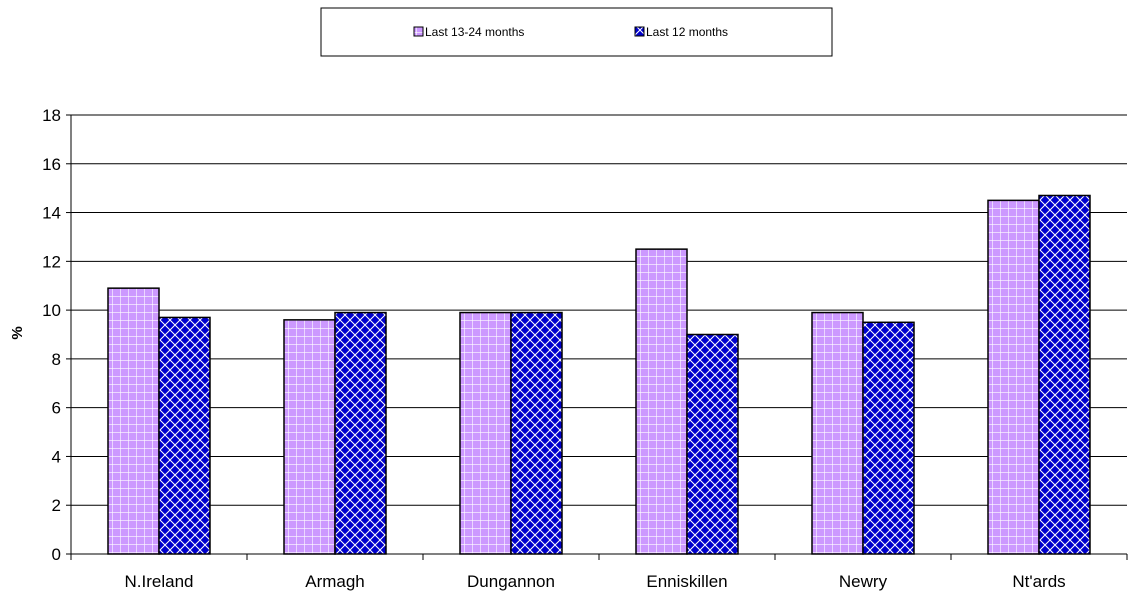 This screenshot has height=597, width=1138. Describe the element at coordinates (56, 505) in the screenshot. I see `y-tick-label: 2` at that location.